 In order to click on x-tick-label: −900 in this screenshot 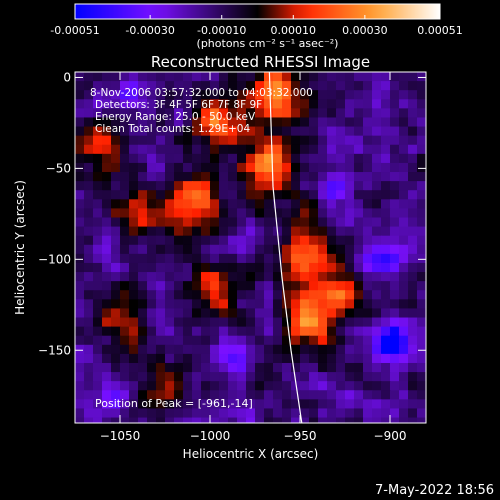, I will do `click(390, 436)`.